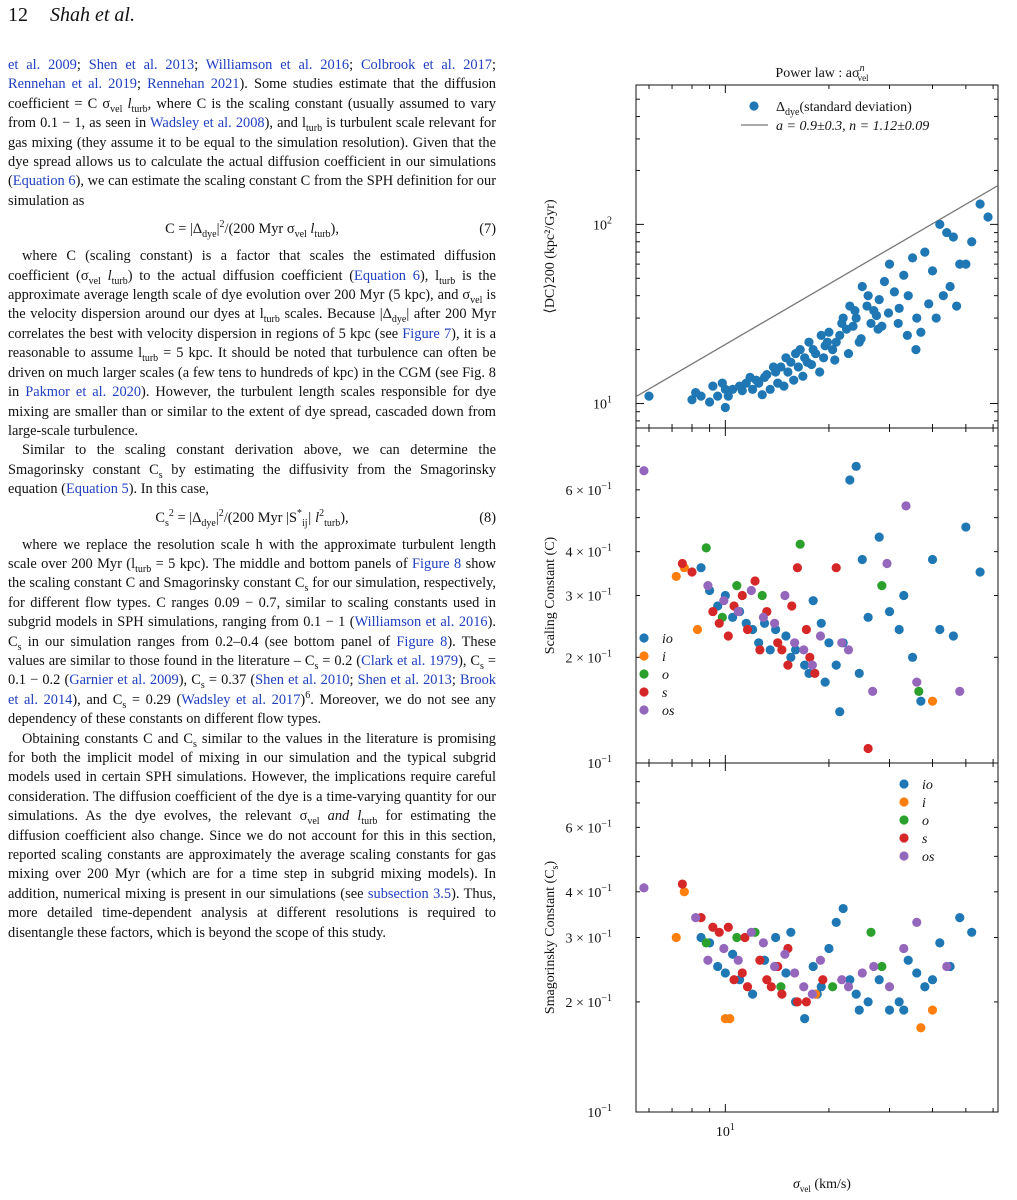 The height and width of the screenshot is (1200, 1017). I want to click on section-link: subsection 3.5, so click(409, 893).